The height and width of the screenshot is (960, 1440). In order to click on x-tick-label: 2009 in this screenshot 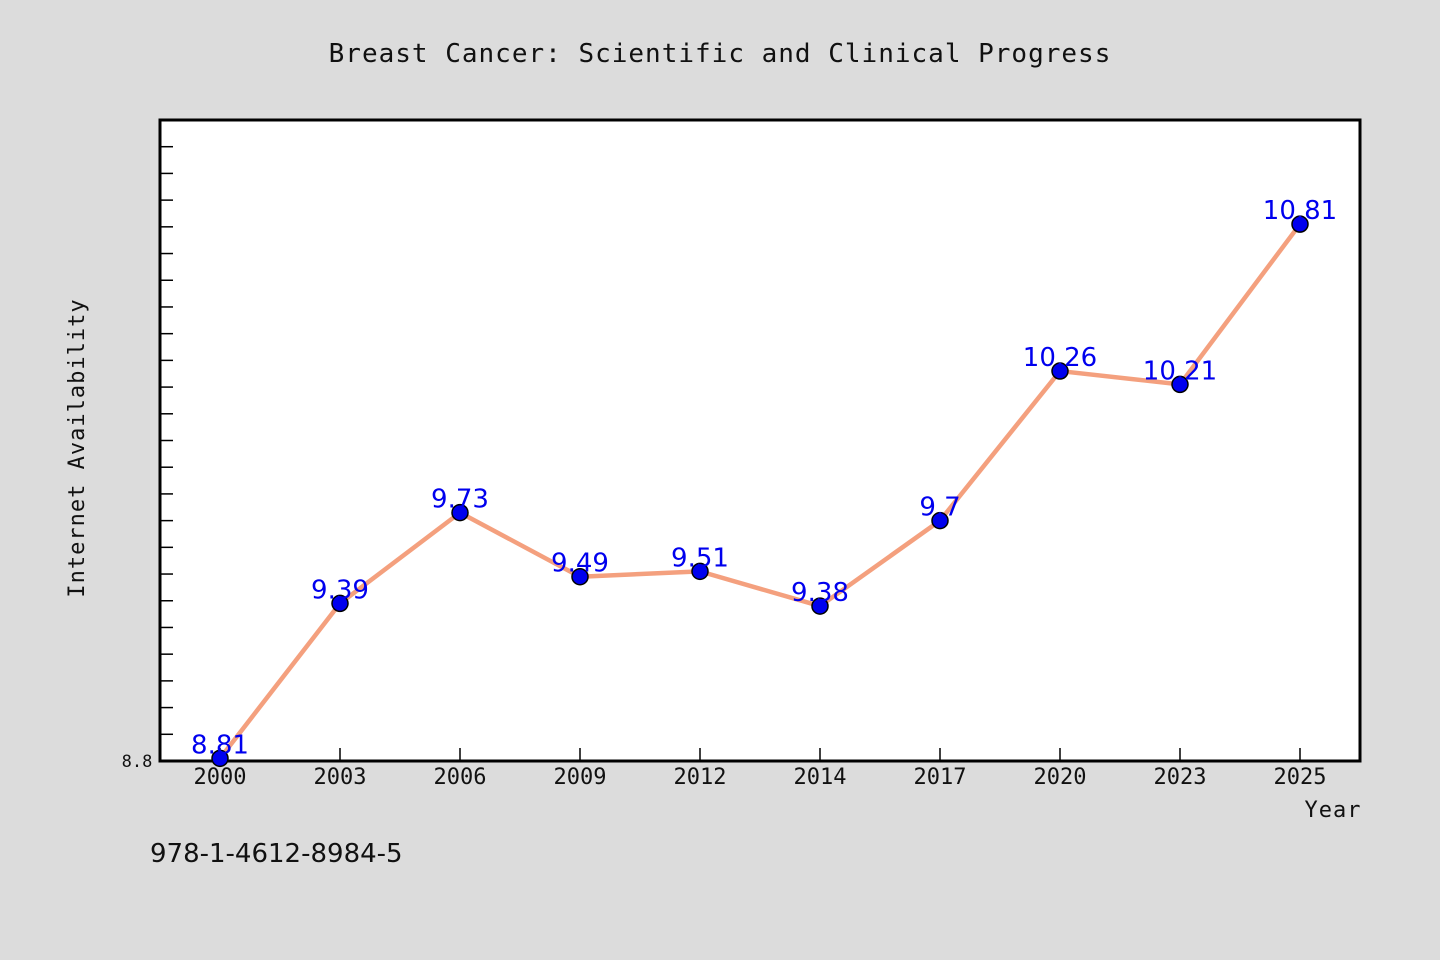, I will do `click(580, 777)`.